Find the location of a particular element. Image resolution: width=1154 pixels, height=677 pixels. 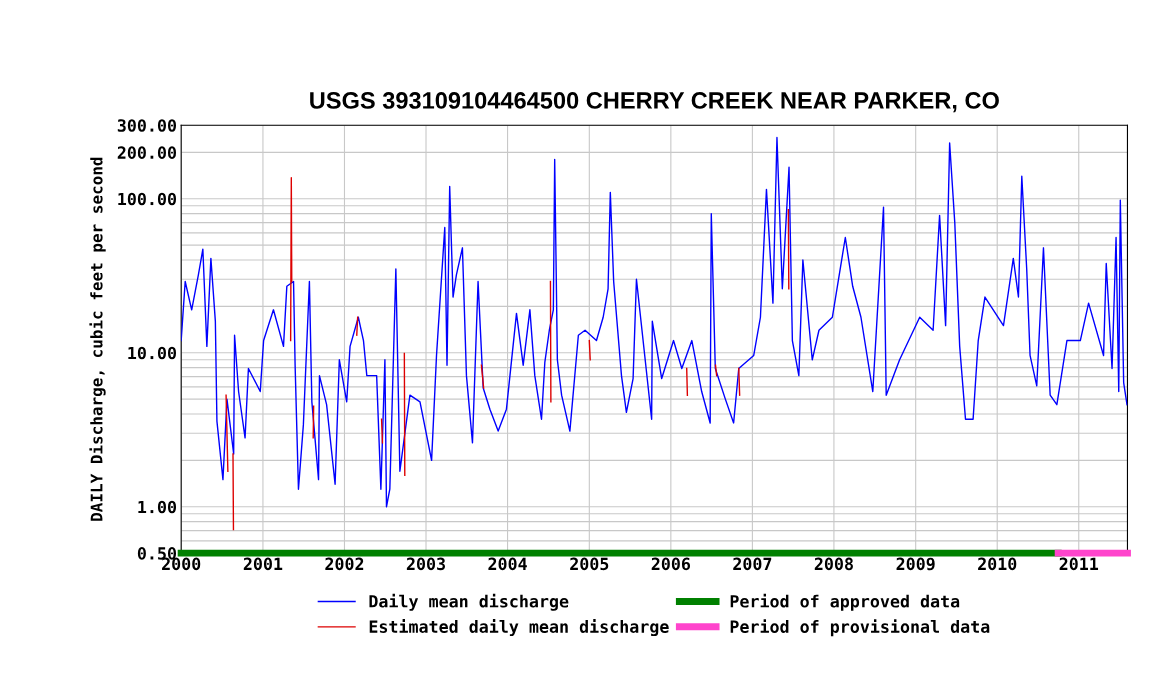

x-tick-label: 2001 is located at coordinates (263, 564).